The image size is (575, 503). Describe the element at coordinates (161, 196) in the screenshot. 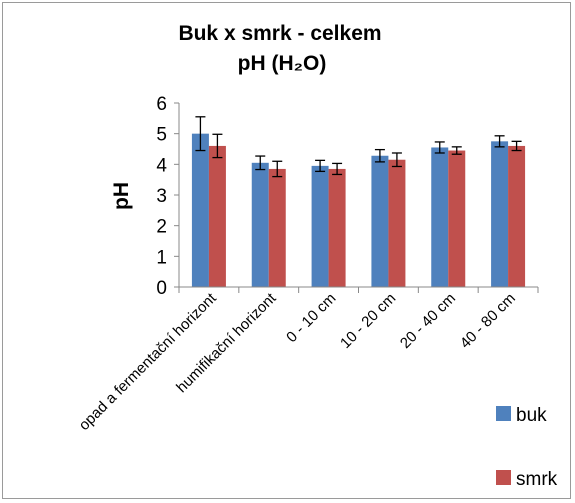

I see `y-tick-label: 3` at that location.